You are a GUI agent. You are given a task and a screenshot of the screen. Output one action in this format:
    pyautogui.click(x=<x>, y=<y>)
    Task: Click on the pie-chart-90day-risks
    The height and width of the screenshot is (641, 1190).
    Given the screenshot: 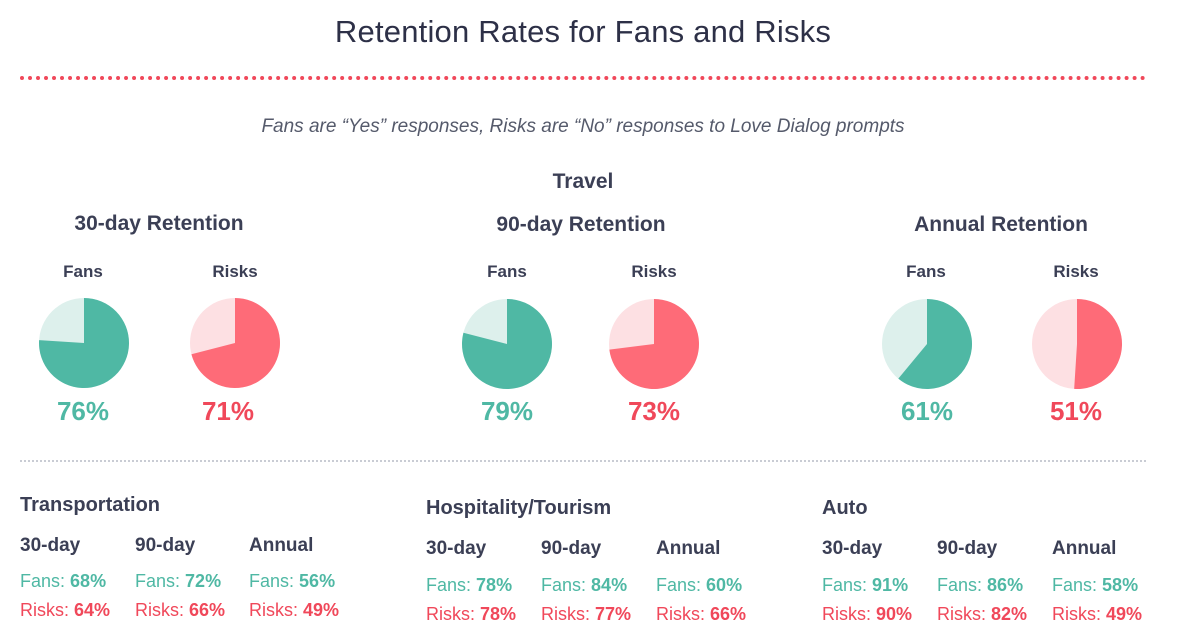 What is the action you would take?
    pyautogui.click(x=654, y=344)
    